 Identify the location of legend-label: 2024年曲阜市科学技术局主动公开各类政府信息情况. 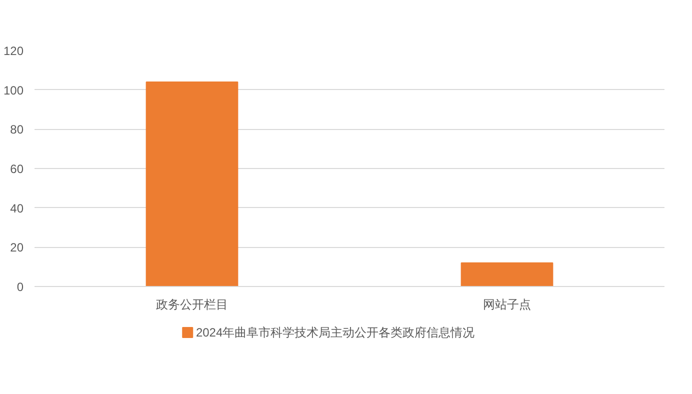
(335, 333).